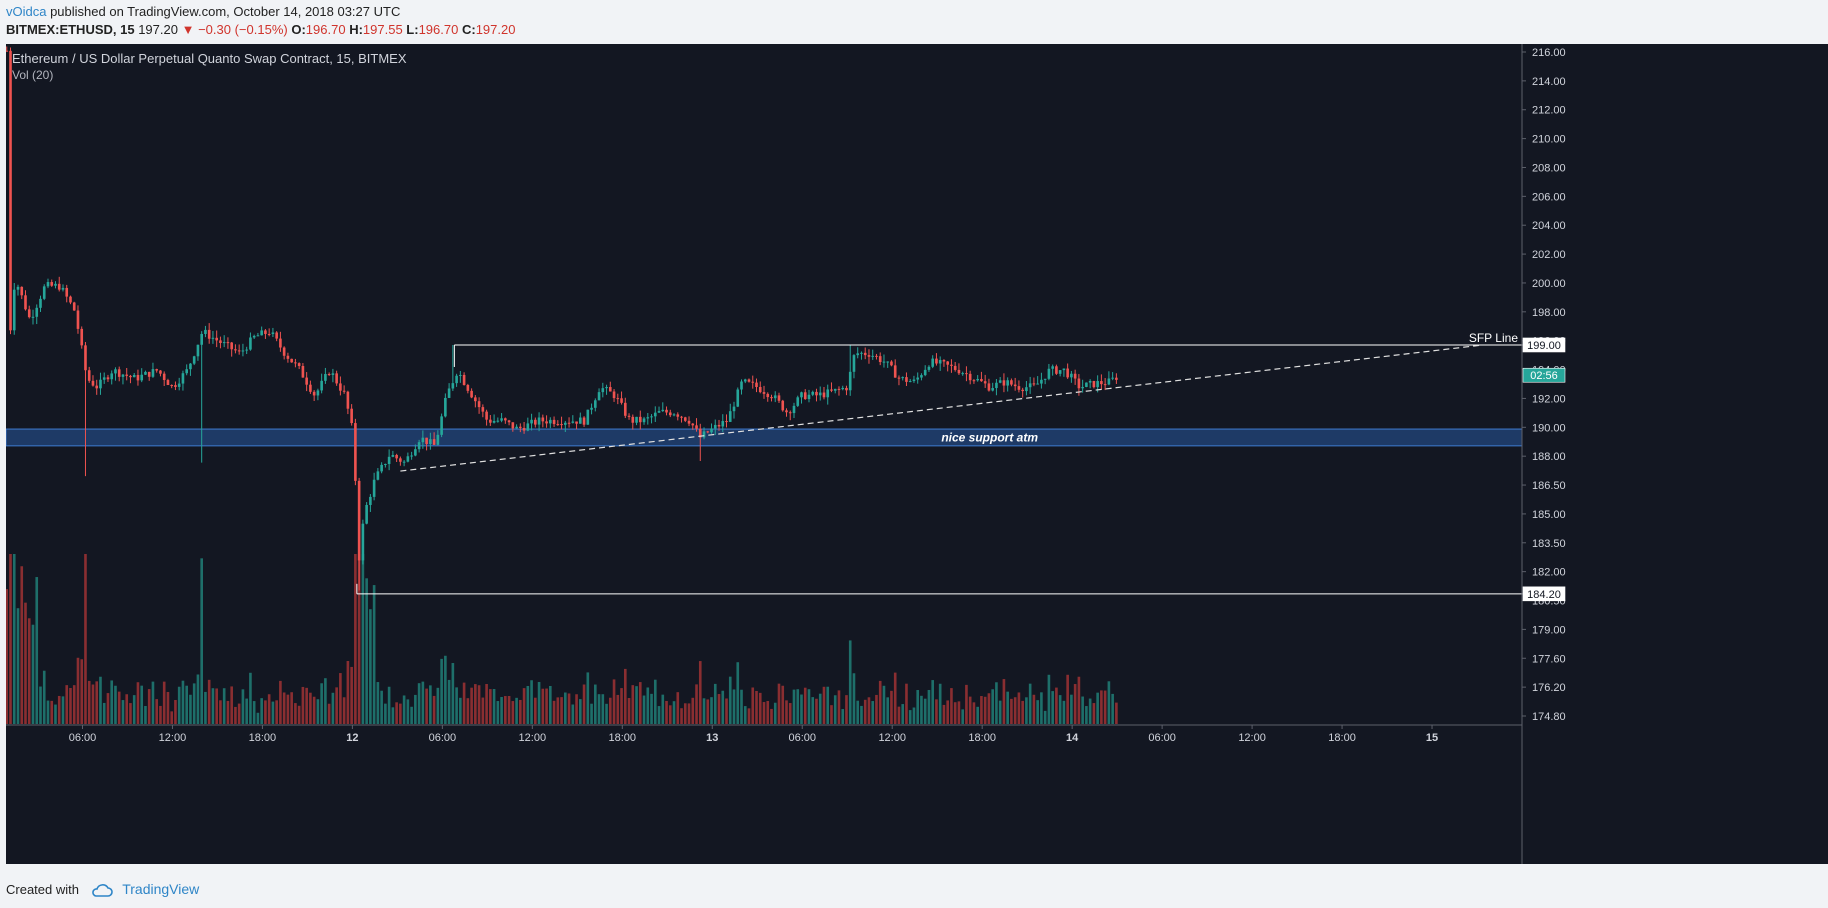 The width and height of the screenshot is (1828, 908). Describe the element at coordinates (325, 29) in the screenshot. I see `open-value: 196.70` at that location.